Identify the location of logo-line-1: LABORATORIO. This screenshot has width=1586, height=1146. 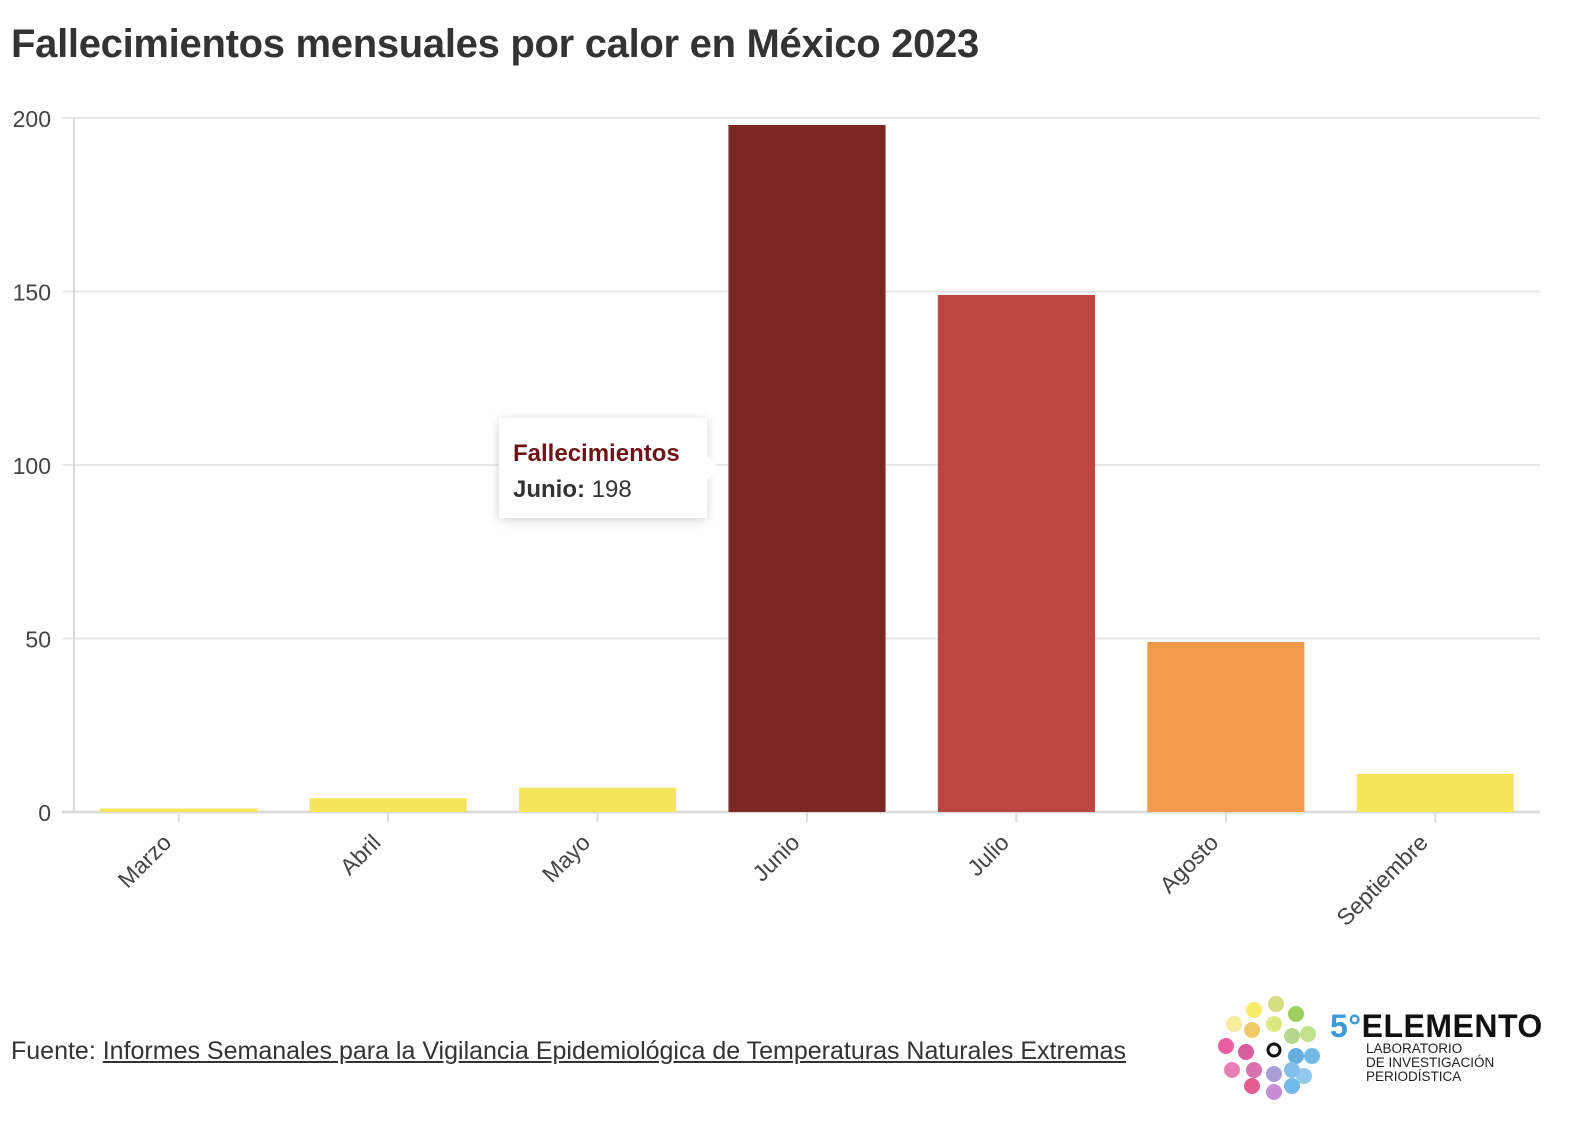
(1414, 1048).